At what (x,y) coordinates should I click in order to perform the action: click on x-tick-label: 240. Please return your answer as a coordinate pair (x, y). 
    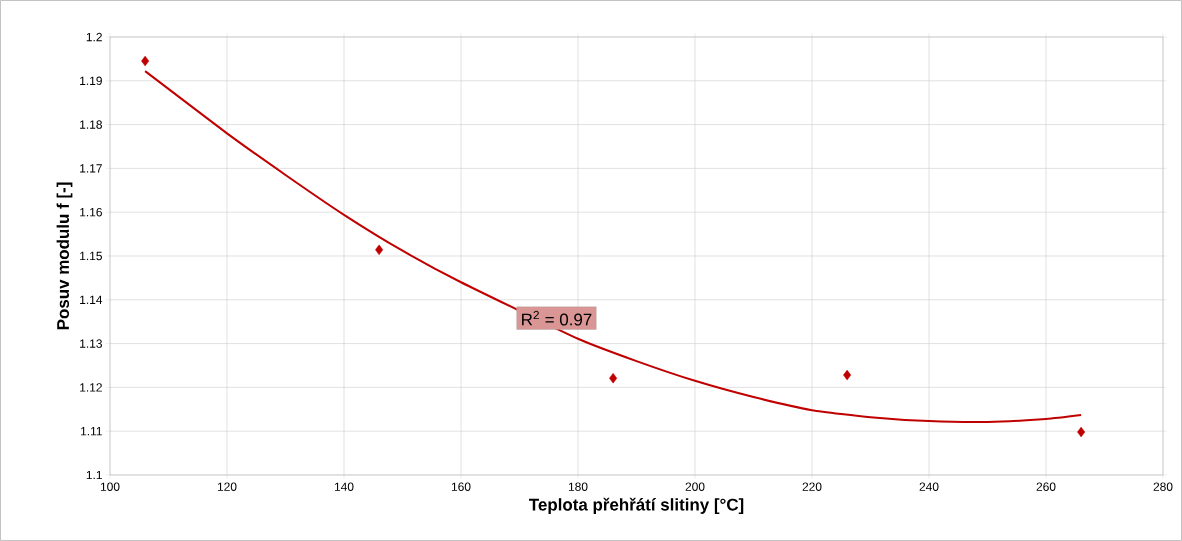
    Looking at the image, I should click on (929, 486).